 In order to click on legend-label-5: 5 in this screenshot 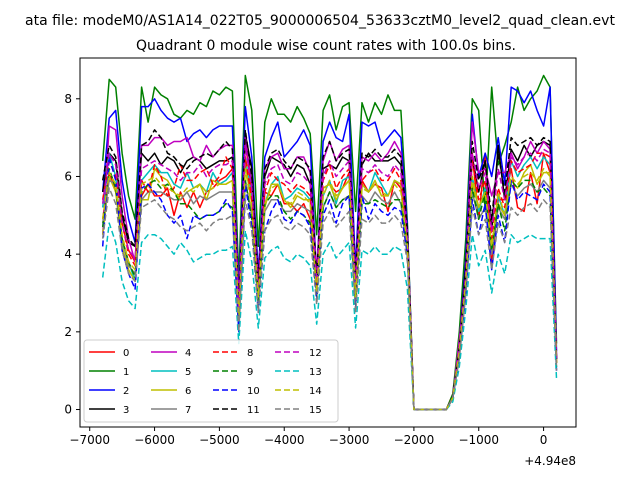, I will do `click(188, 372)`.